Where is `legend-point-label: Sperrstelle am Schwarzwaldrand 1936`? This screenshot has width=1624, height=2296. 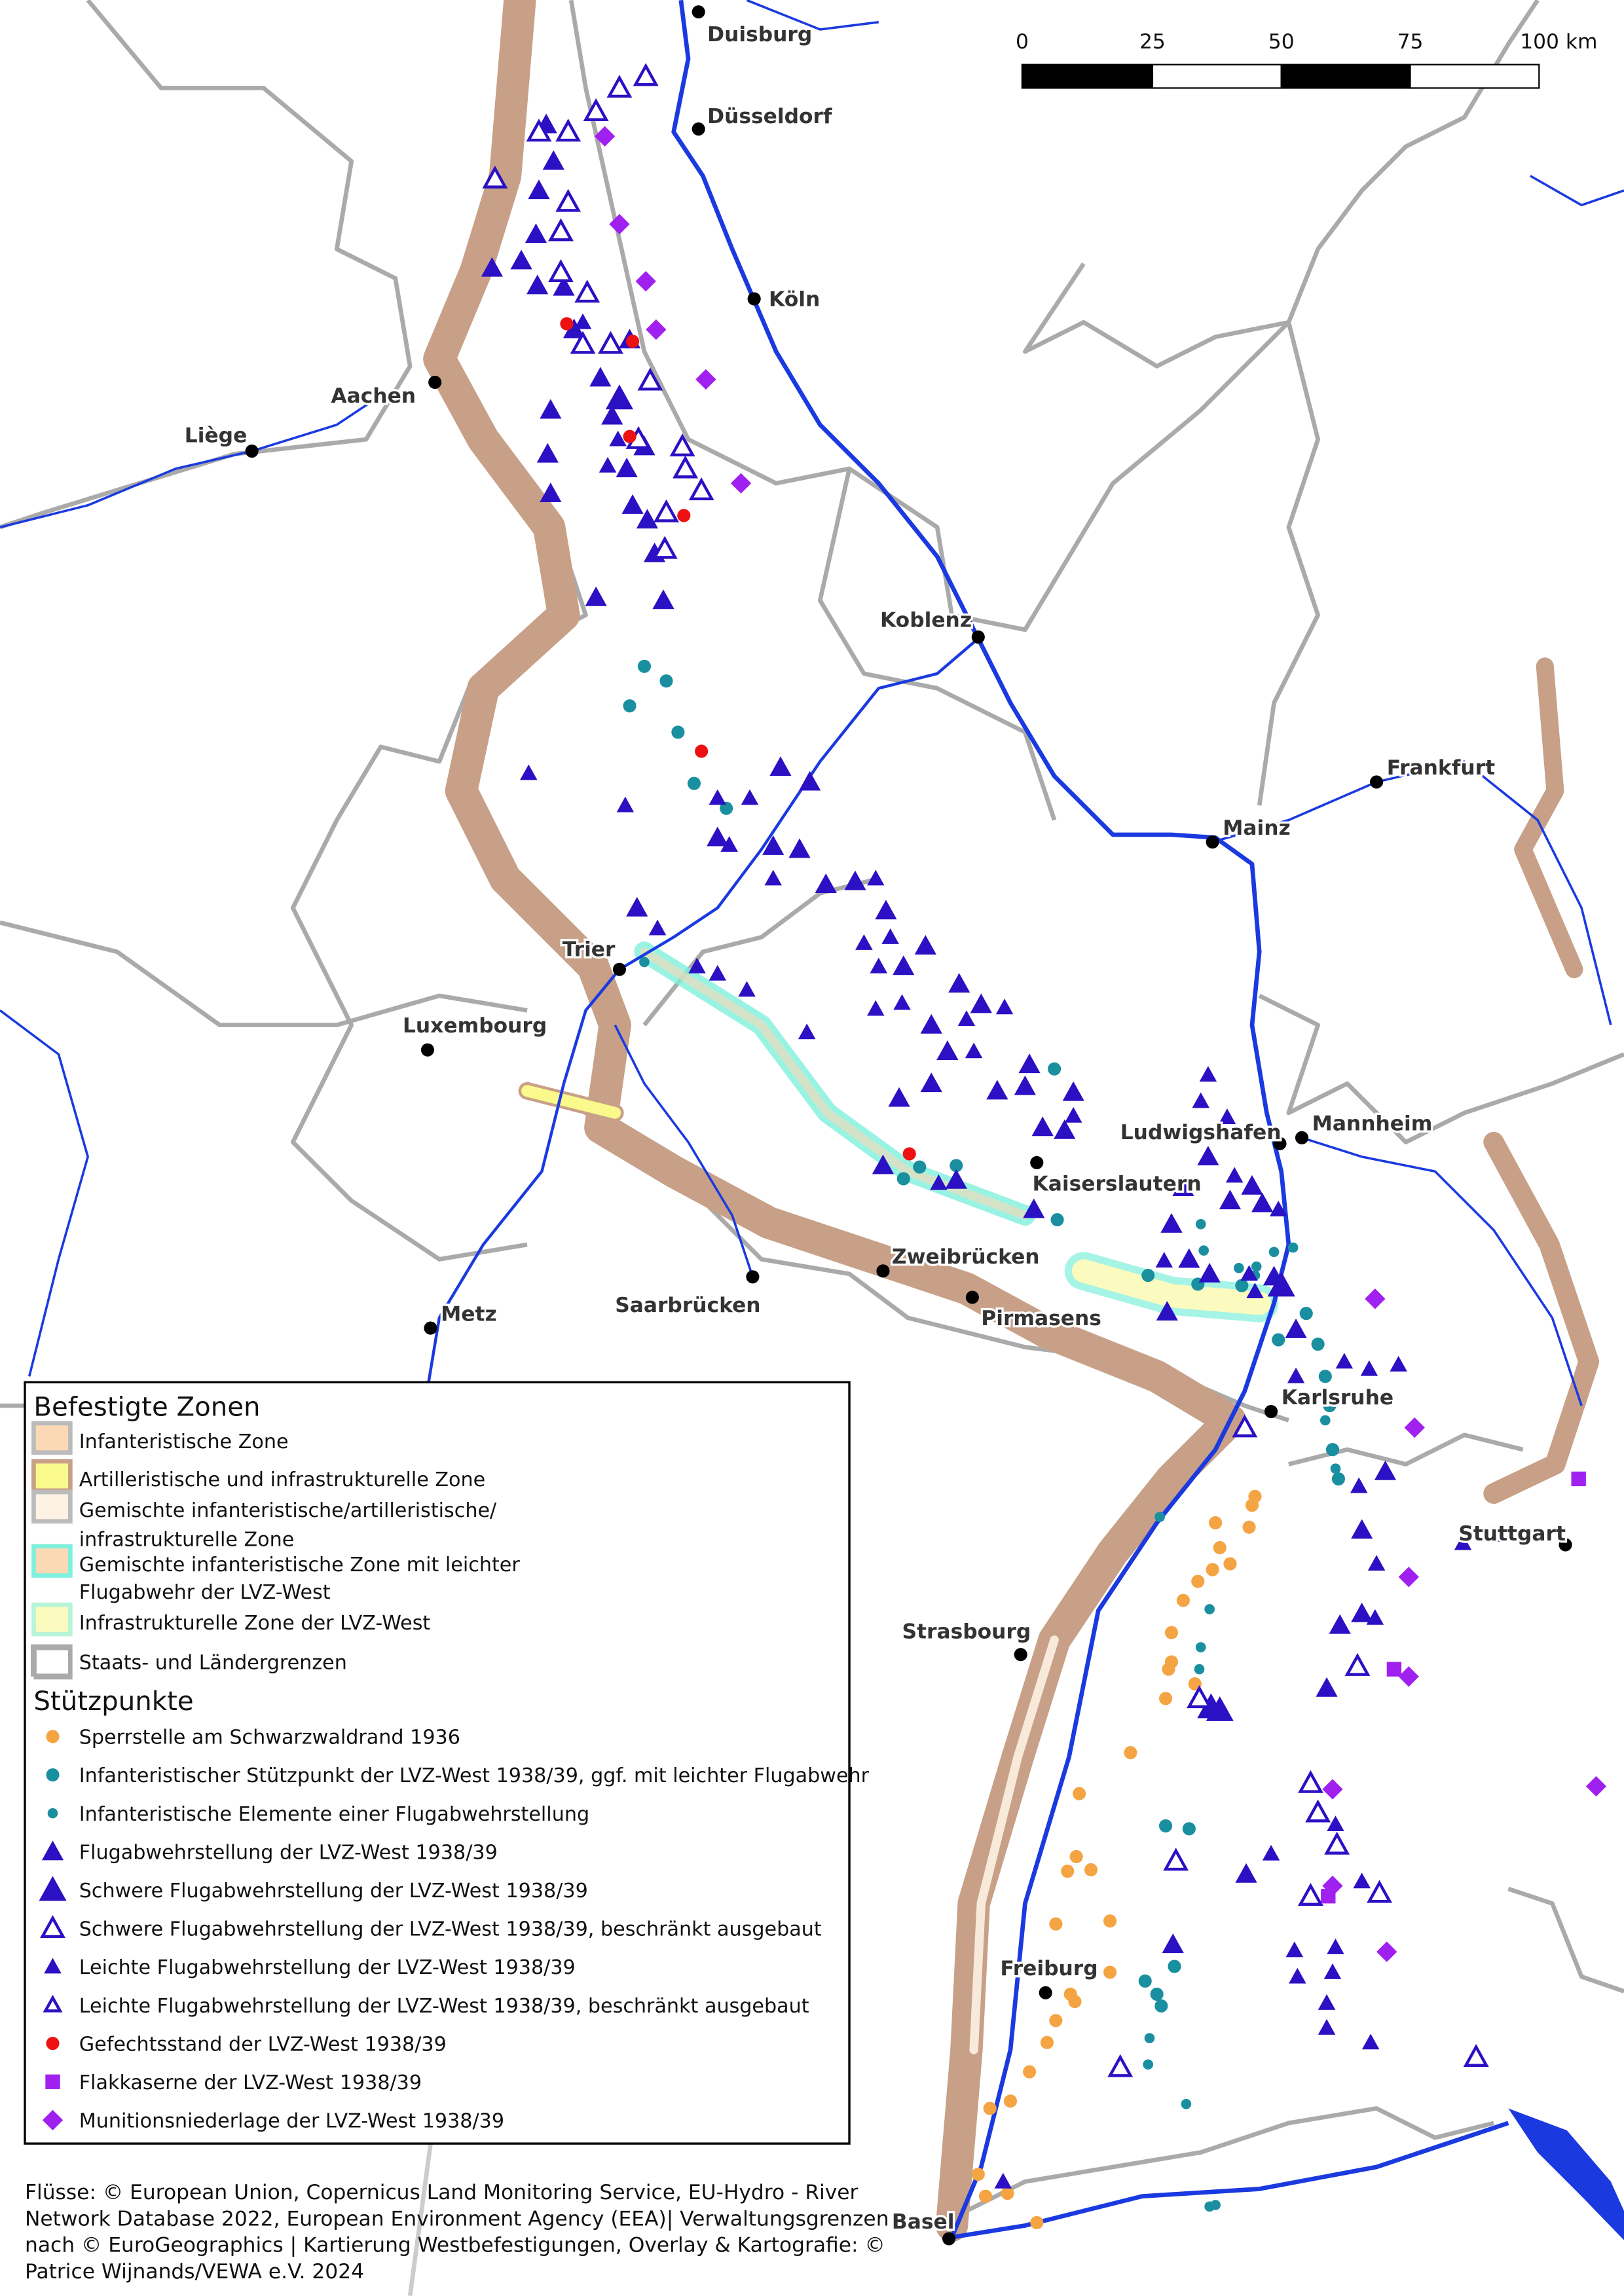 legend-point-label: Sperrstelle am Schwarzwaldrand 1936 is located at coordinates (269, 1737).